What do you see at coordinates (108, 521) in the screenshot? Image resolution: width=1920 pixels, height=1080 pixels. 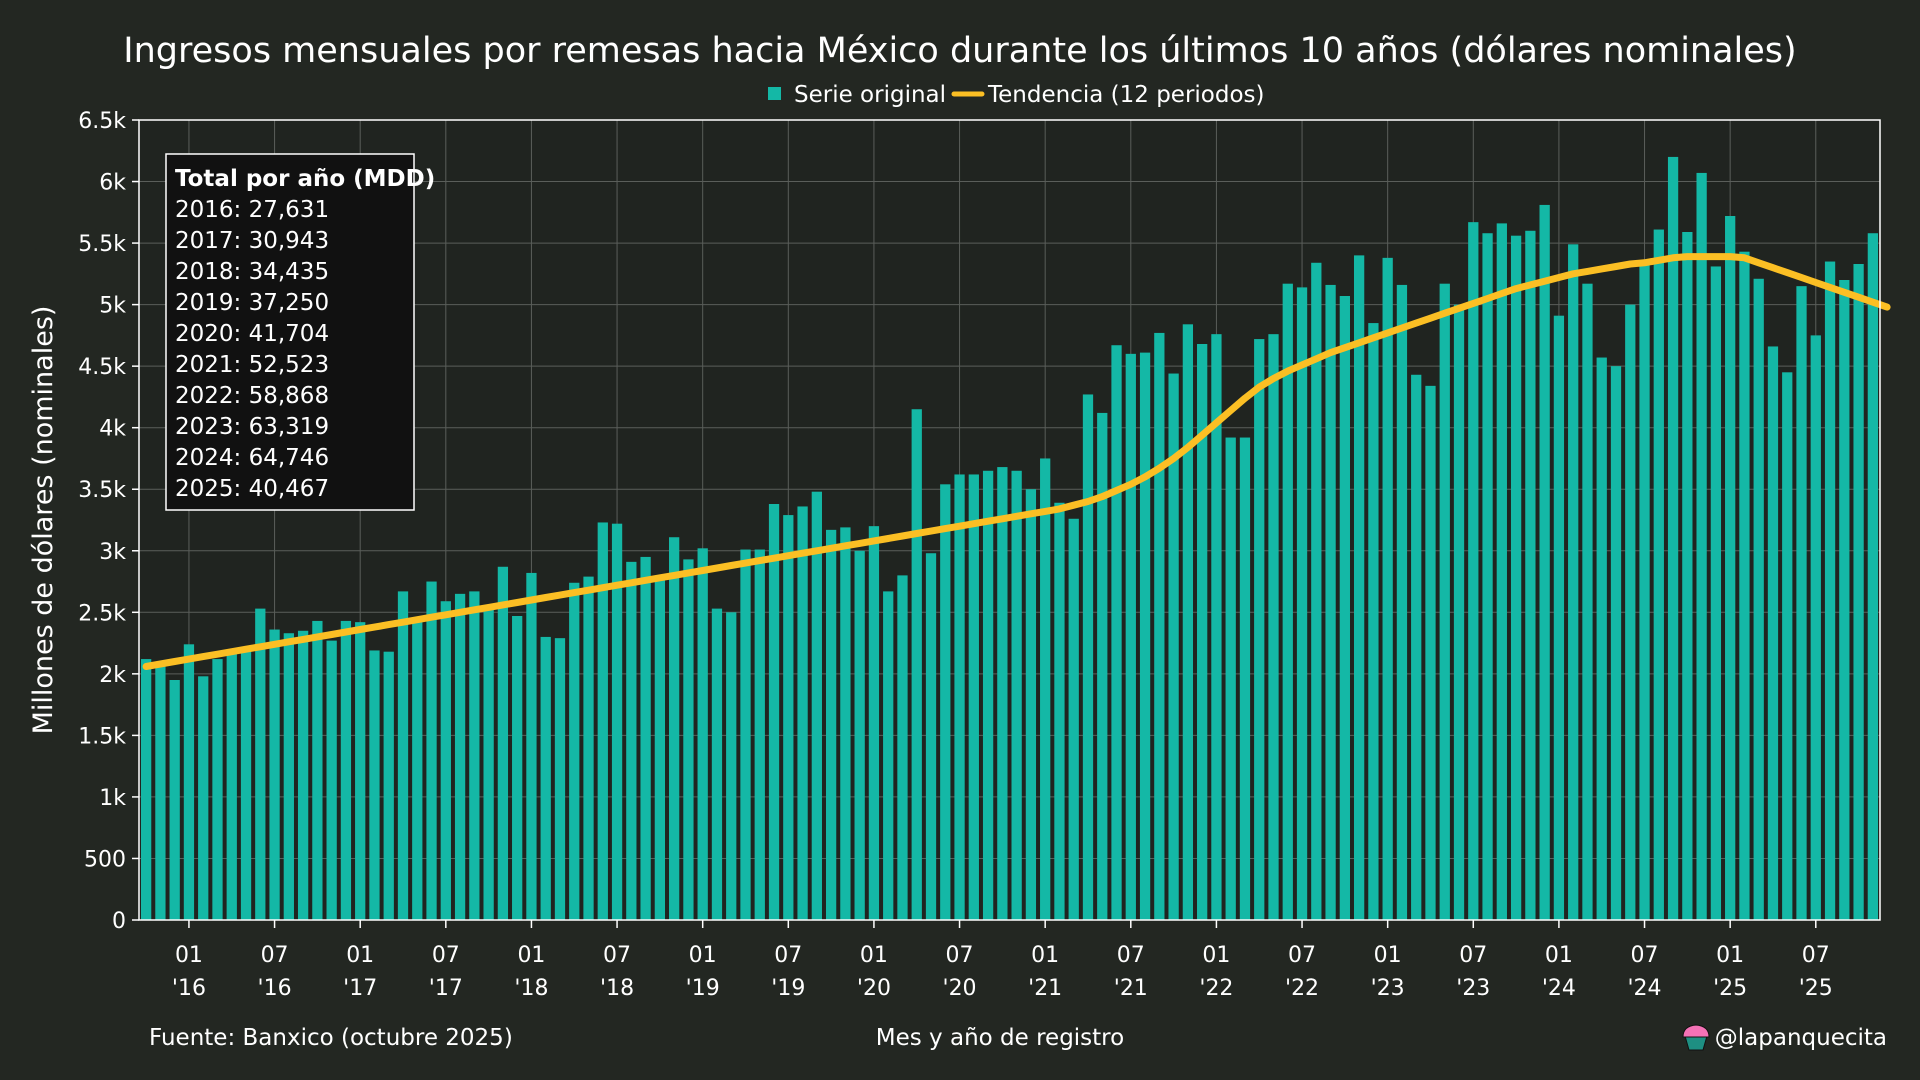 I see `y-axis-ticks: 0 500 1k 1.5k 2k 2.5k 3k 3.5k 4k 4.5k 5k 5.5k 6k 6.5k` at bounding box center [108, 521].